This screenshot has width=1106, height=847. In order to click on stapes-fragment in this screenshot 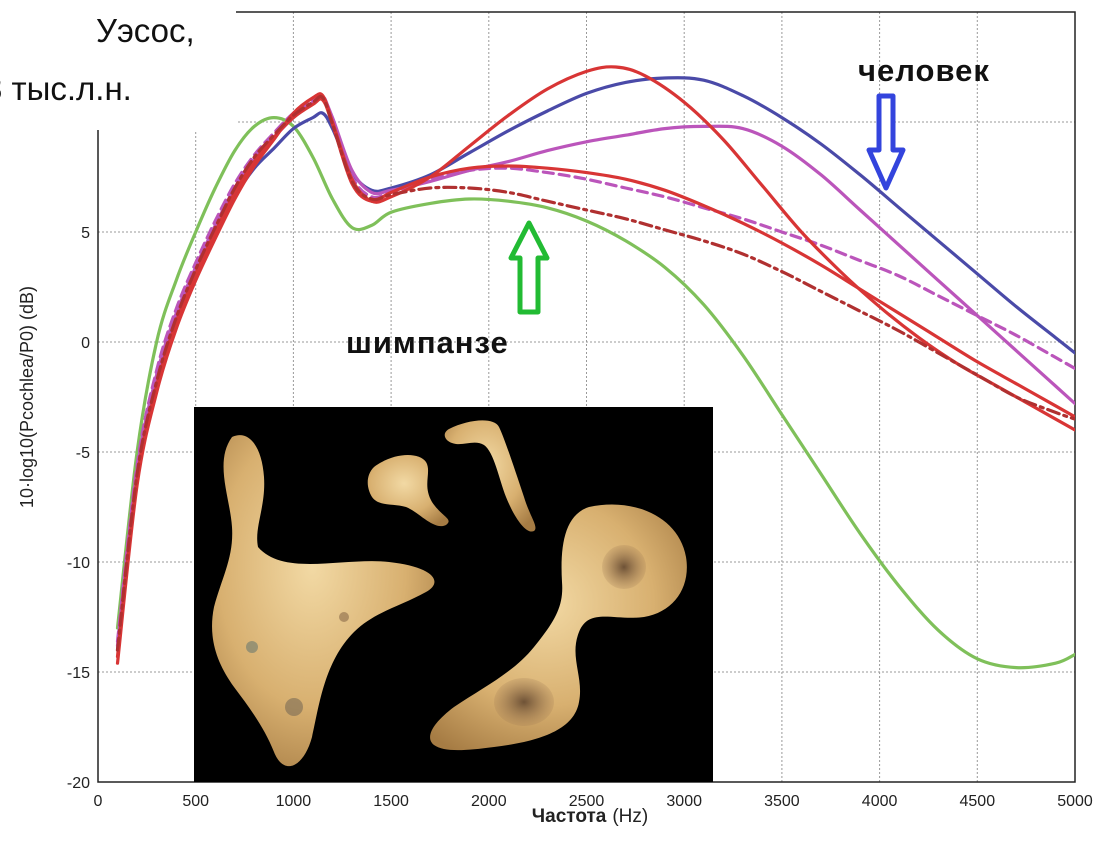, I will do `click(408, 491)`.